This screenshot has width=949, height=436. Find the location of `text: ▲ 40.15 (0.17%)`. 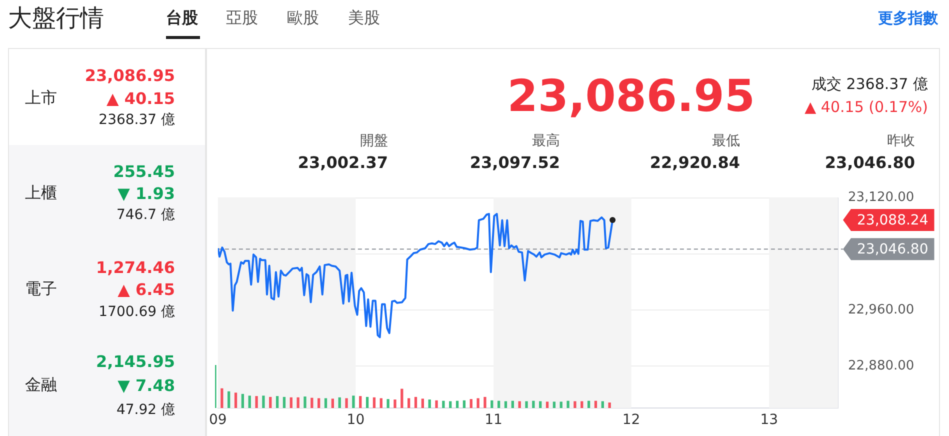

text: ▲ 40.15 (0.17%) is located at coordinates (866, 107).